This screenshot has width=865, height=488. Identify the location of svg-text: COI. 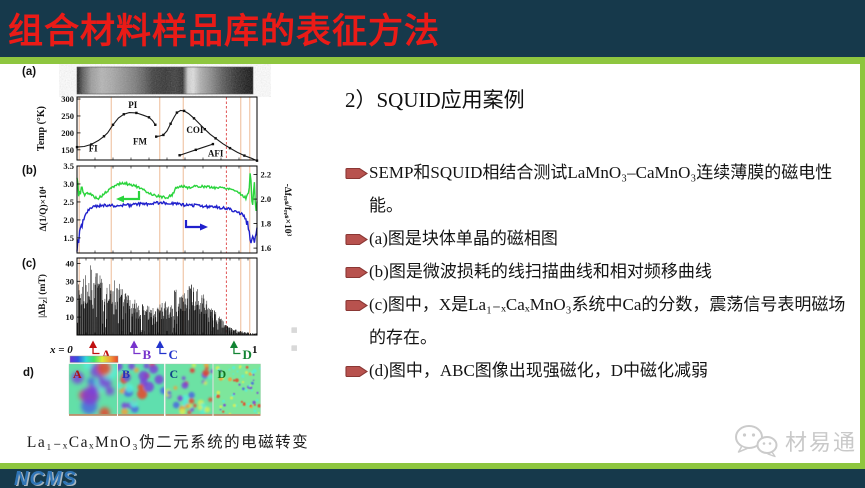
(195, 130).